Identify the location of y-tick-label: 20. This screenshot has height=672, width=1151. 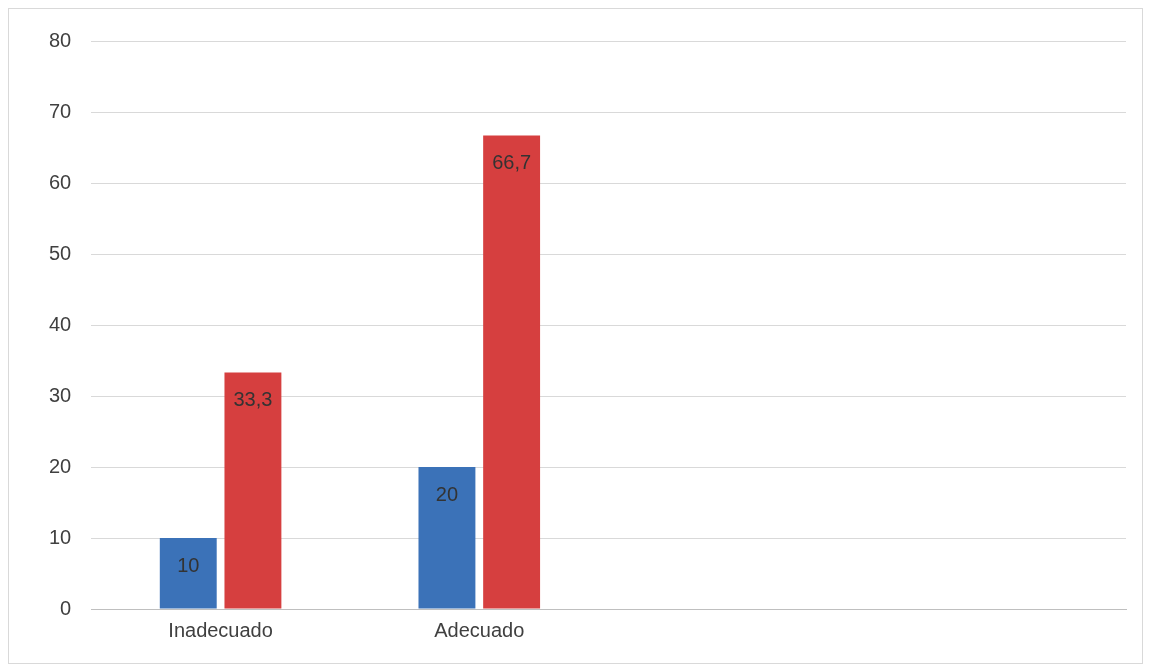
(60, 465).